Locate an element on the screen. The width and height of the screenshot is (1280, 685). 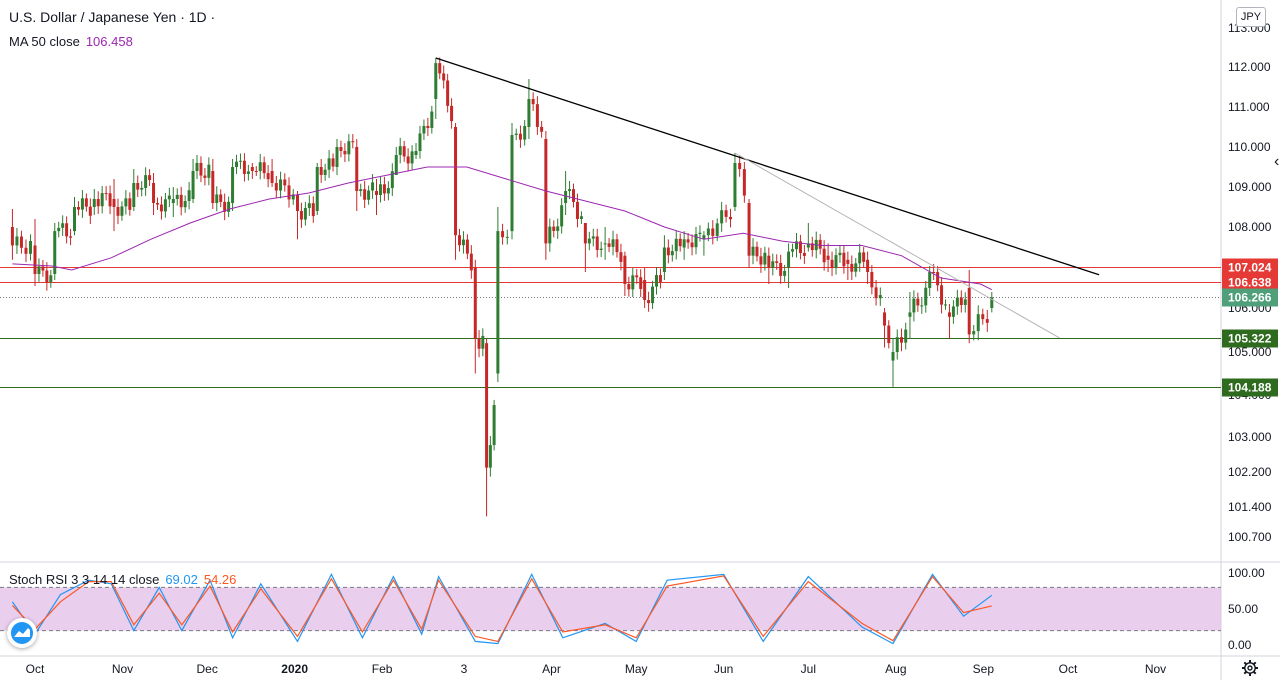
gear-glyph-icon is located at coordinates (1250, 668).